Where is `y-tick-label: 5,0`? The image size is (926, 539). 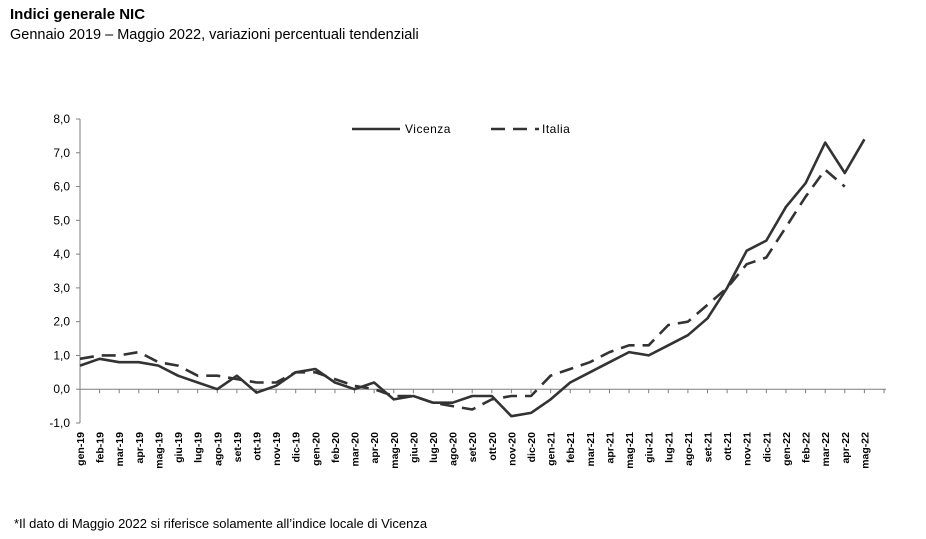 y-tick-label: 5,0 is located at coordinates (61, 220).